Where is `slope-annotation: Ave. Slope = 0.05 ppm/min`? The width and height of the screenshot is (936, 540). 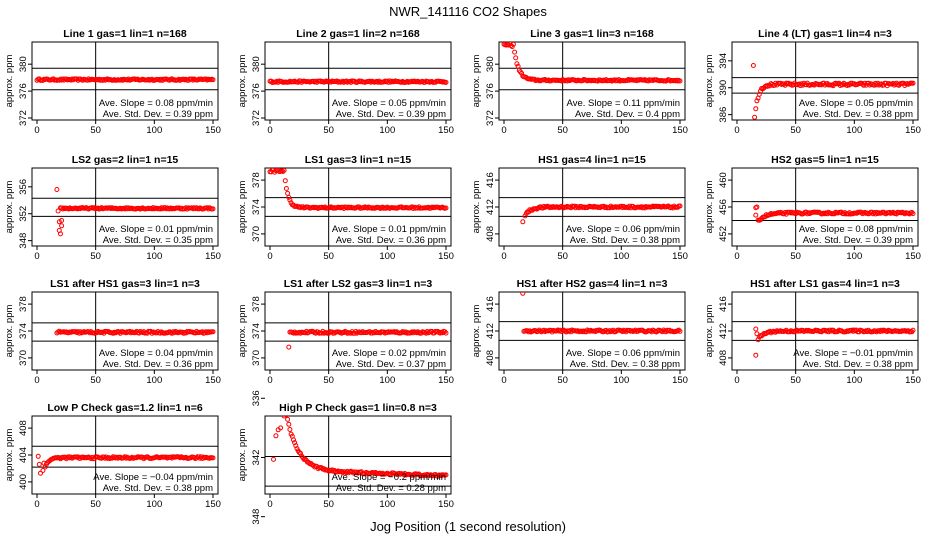
slope-annotation: Ave. Slope = 0.05 ppm/min is located at coordinates (389, 103).